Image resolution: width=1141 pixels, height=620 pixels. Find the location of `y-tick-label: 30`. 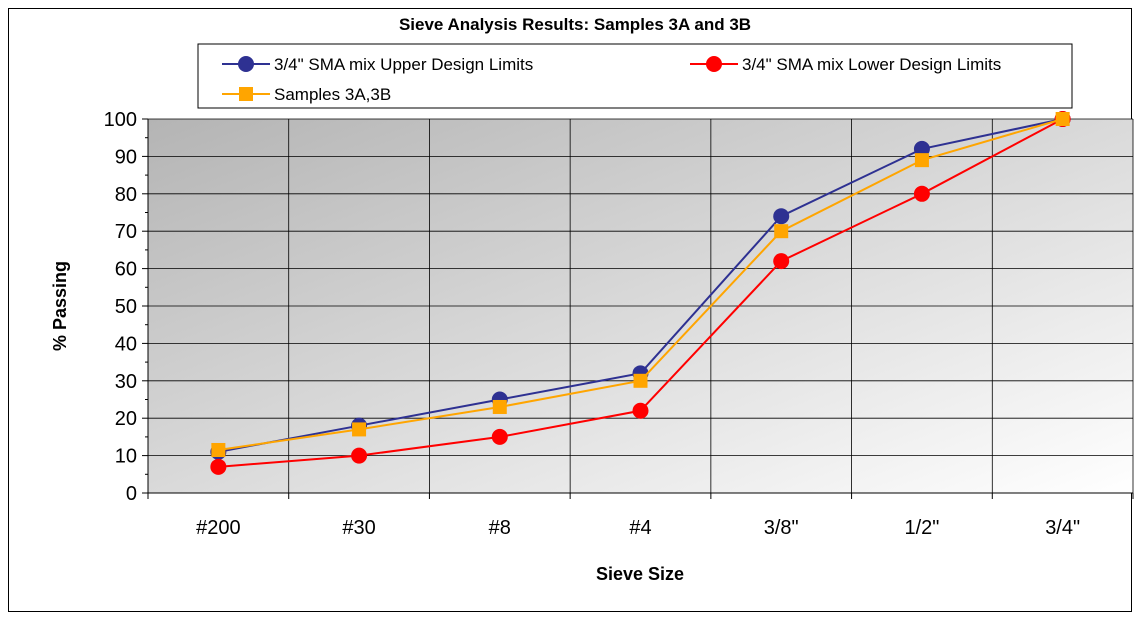

y-tick-label: 30 is located at coordinates (126, 382).